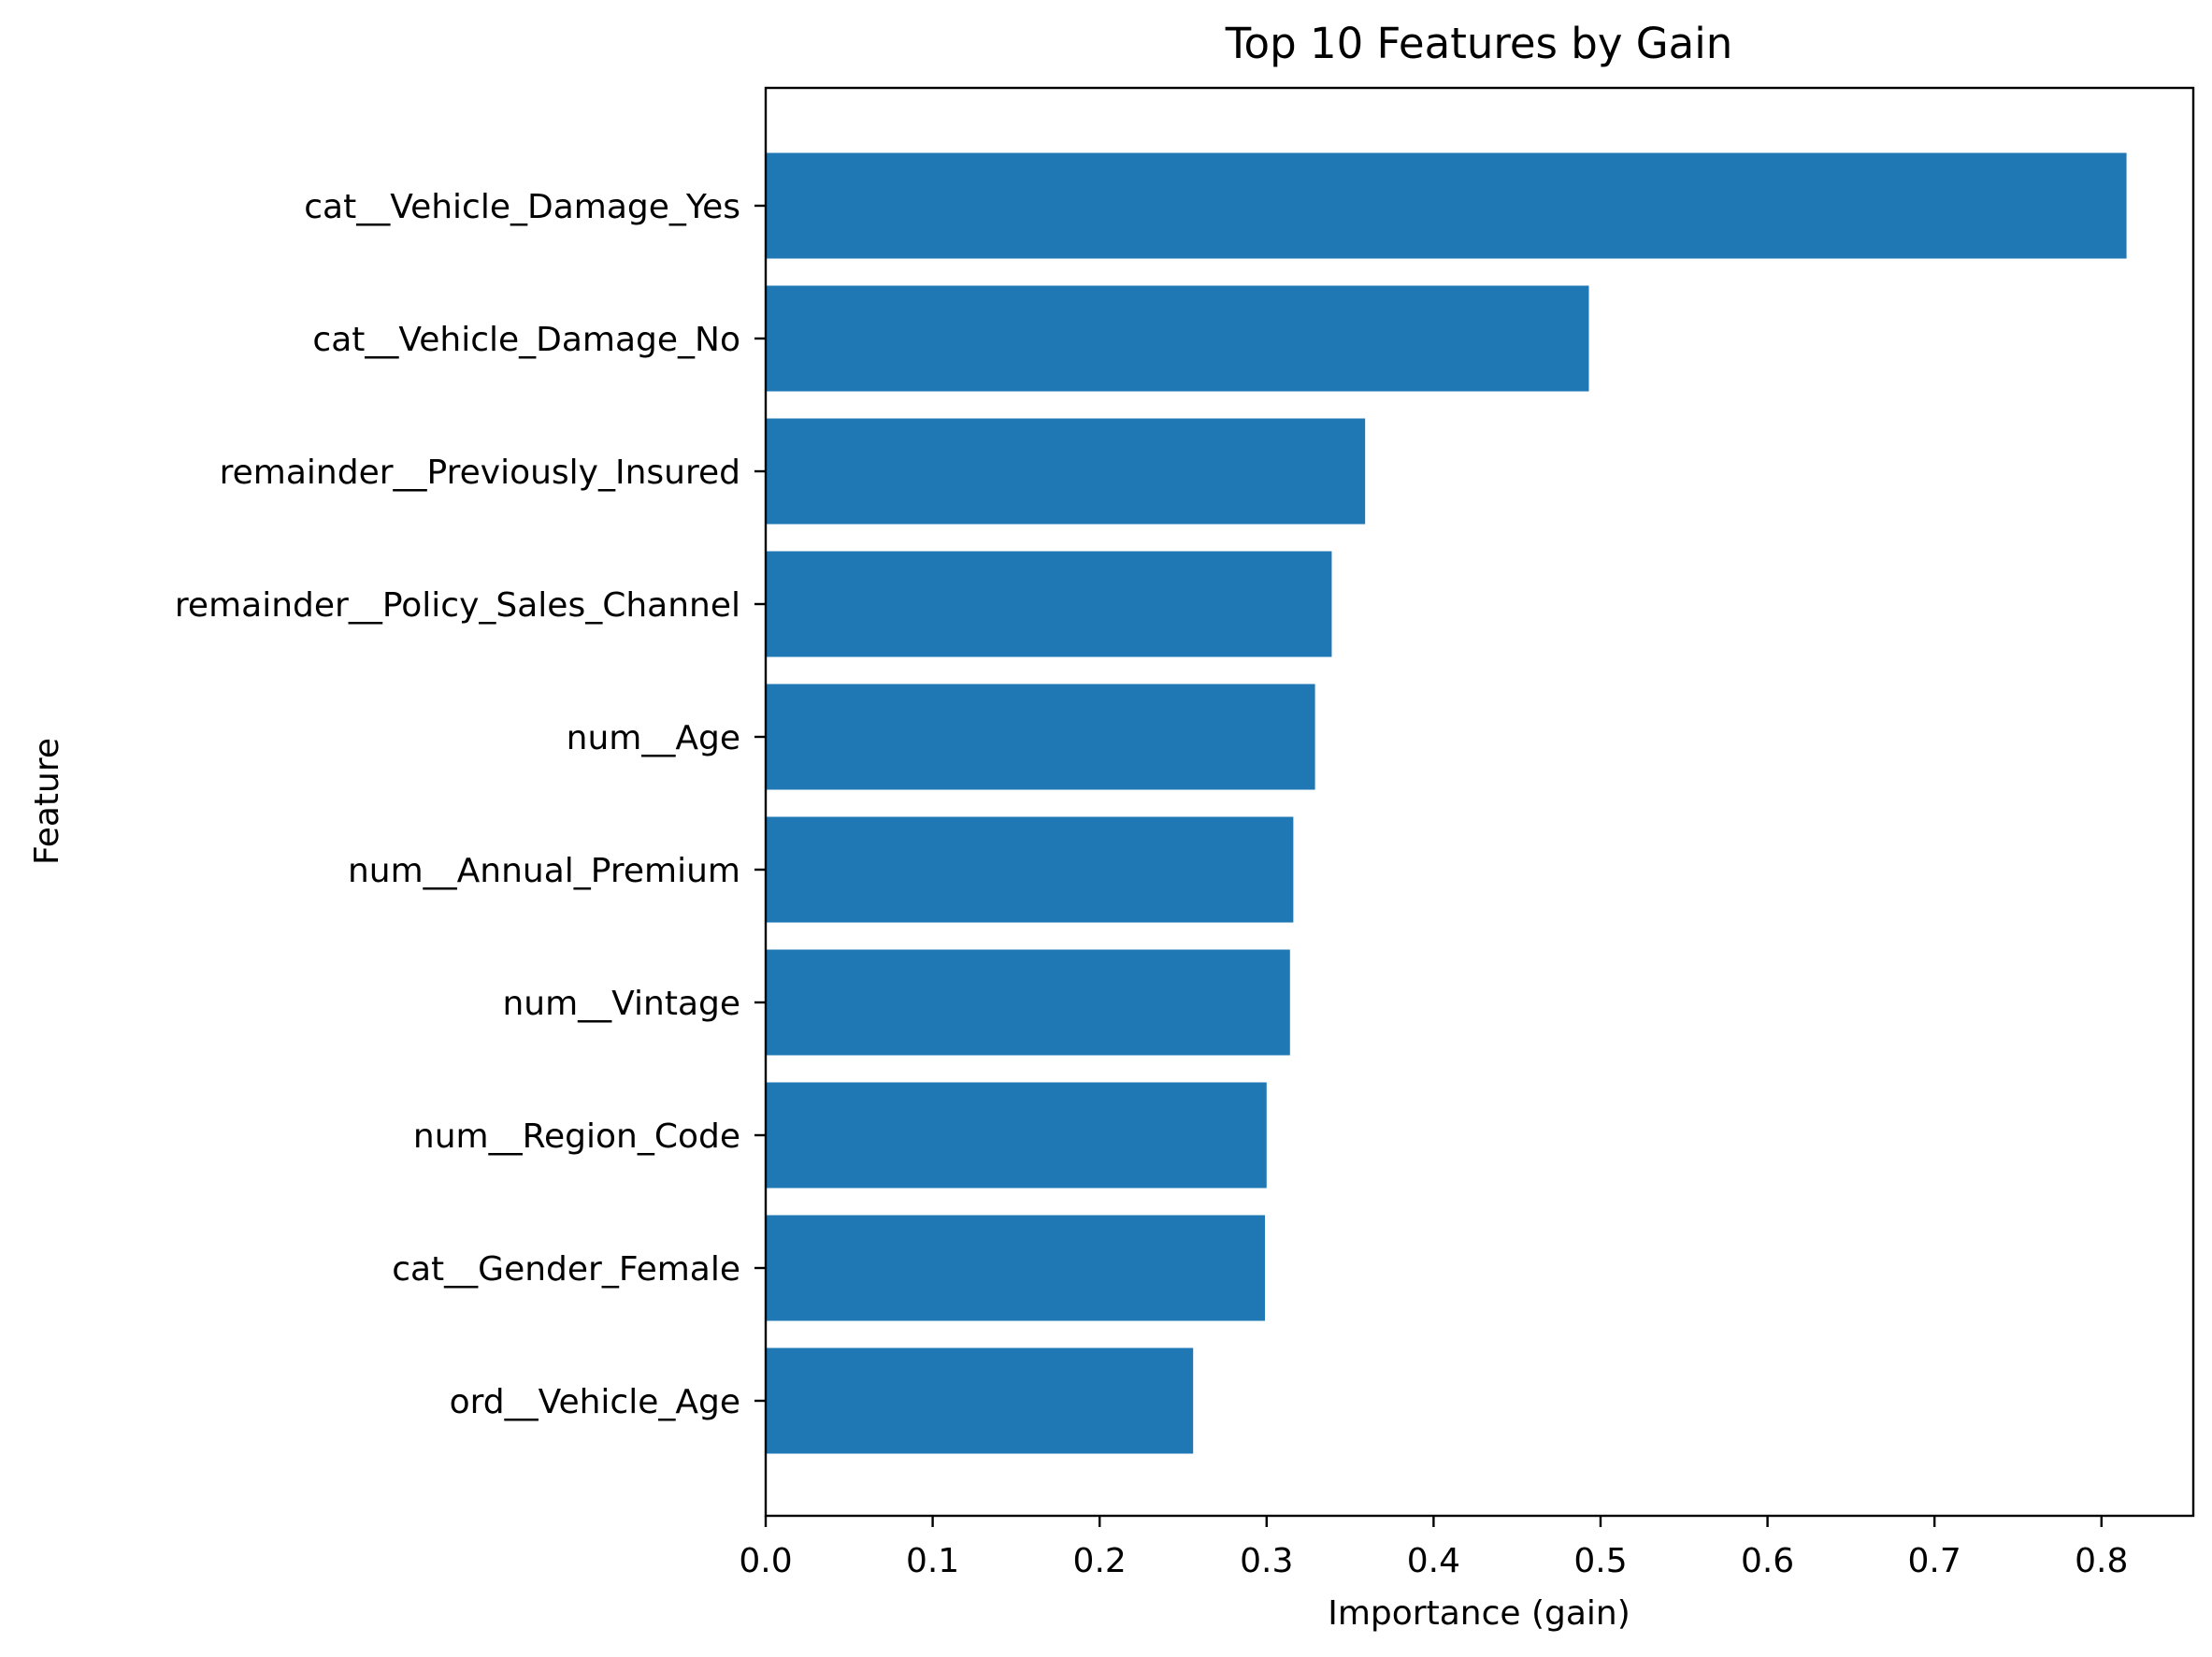  I want to click on x-tick-label: 0.0, so click(765, 1561).